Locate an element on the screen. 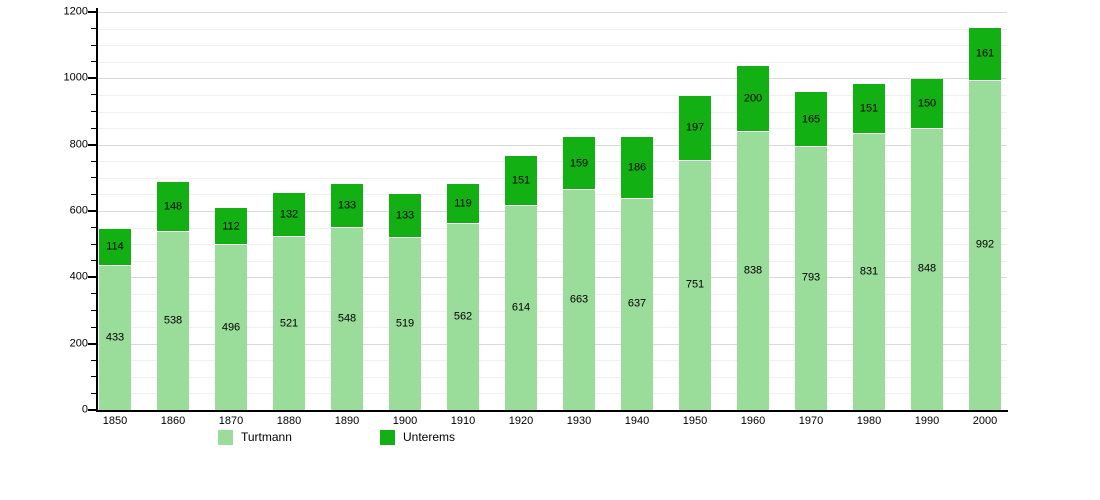  x-axis-tick-label: 1960 is located at coordinates (753, 421).